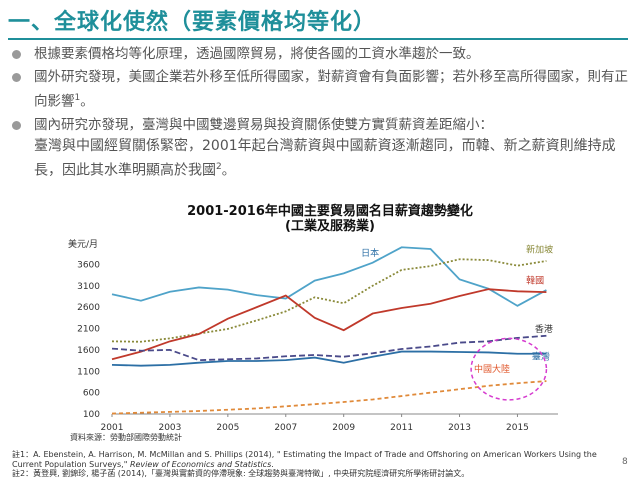 Image resolution: width=640 pixels, height=480 pixels. Describe the element at coordinates (541, 356) in the screenshot. I see `series-label: 臺灣` at that location.